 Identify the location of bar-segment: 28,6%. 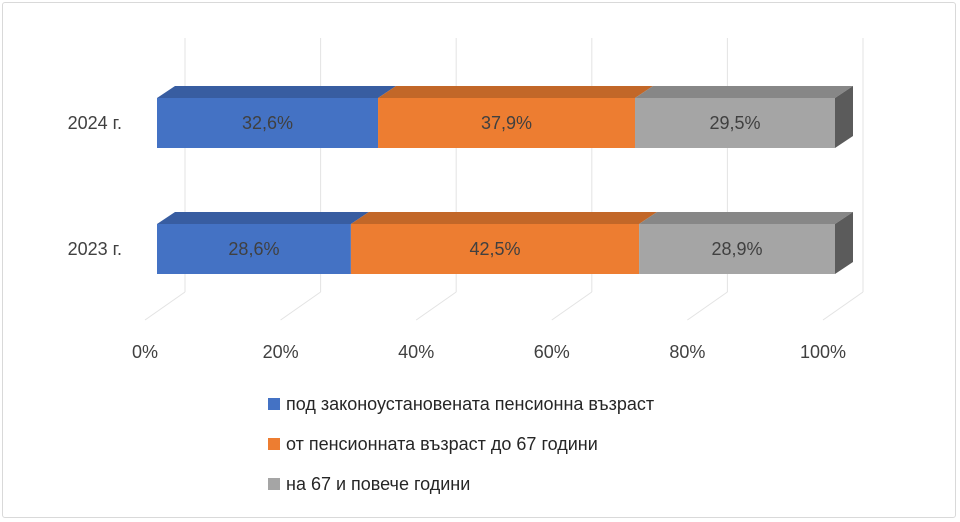
(263, 243).